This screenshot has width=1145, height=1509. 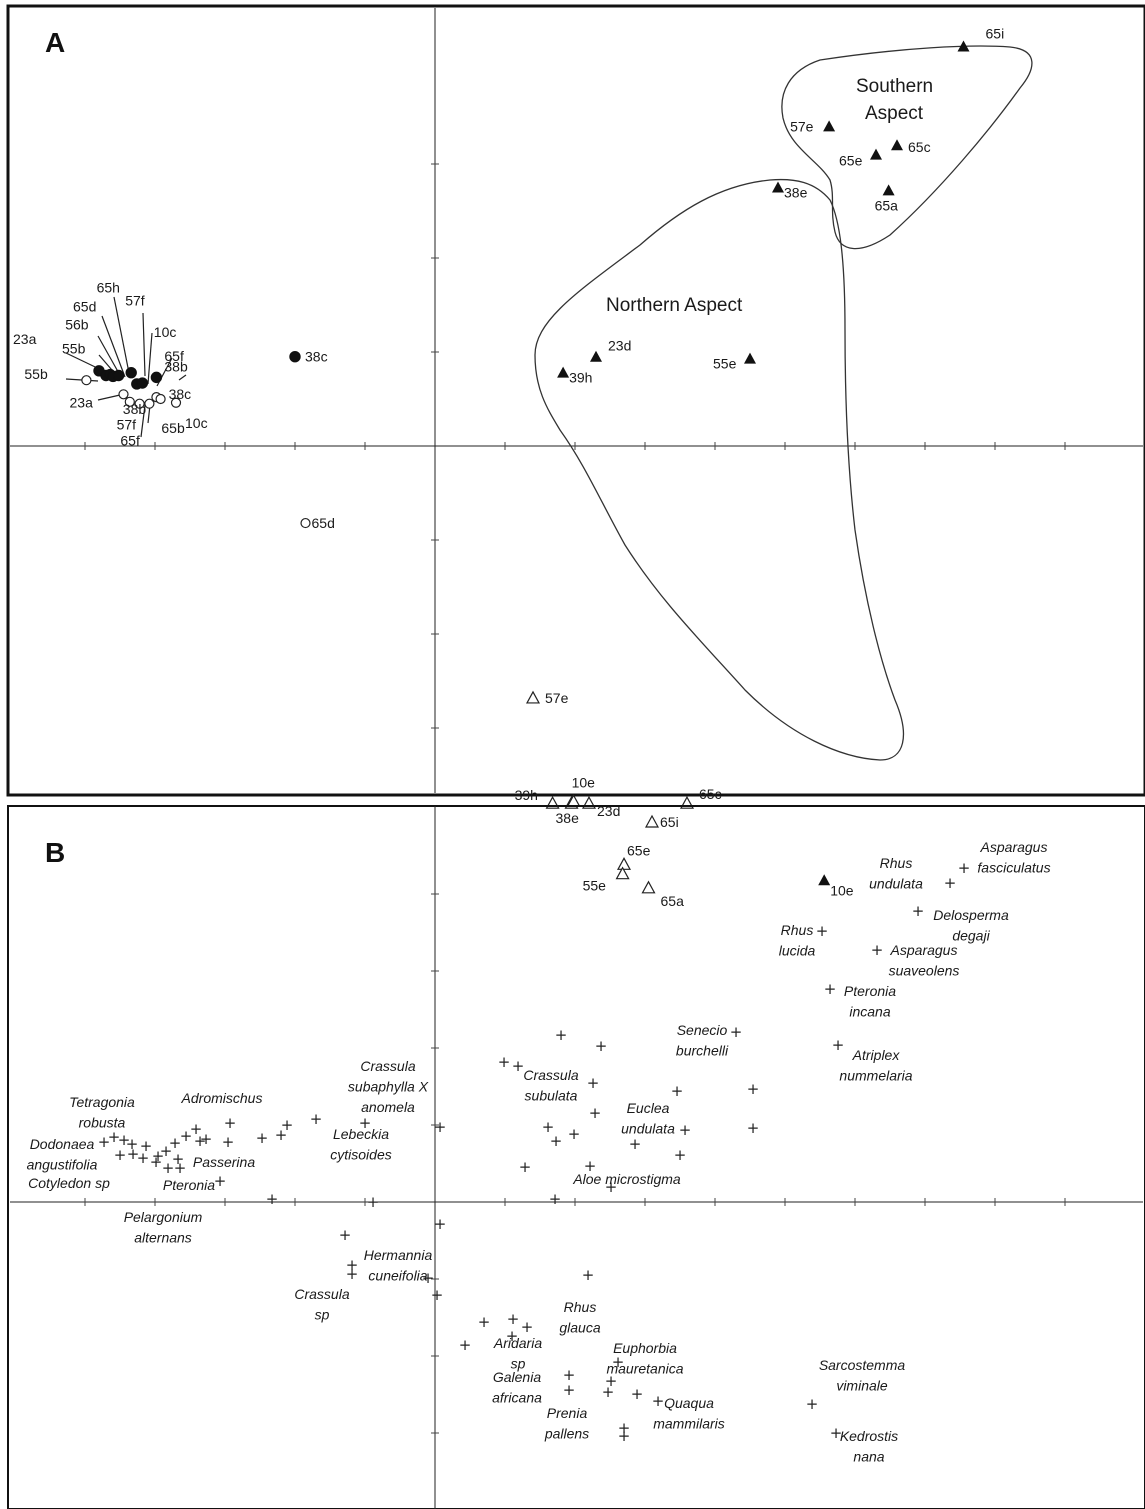 I want to click on point-label: 38b, so click(x=135, y=409).